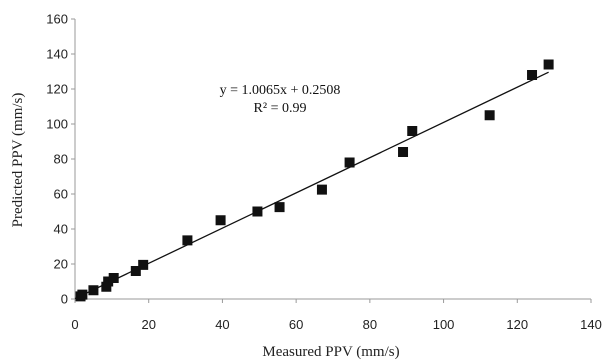  Describe the element at coordinates (444, 324) in the screenshot. I see `x-tick-label: 100` at that location.